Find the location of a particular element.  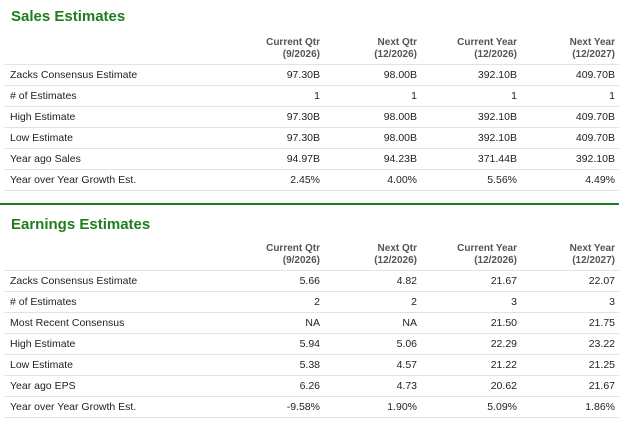

table-row: Year ago EPS 6.26 4.73 20.62 21.67 is located at coordinates (311, 386).